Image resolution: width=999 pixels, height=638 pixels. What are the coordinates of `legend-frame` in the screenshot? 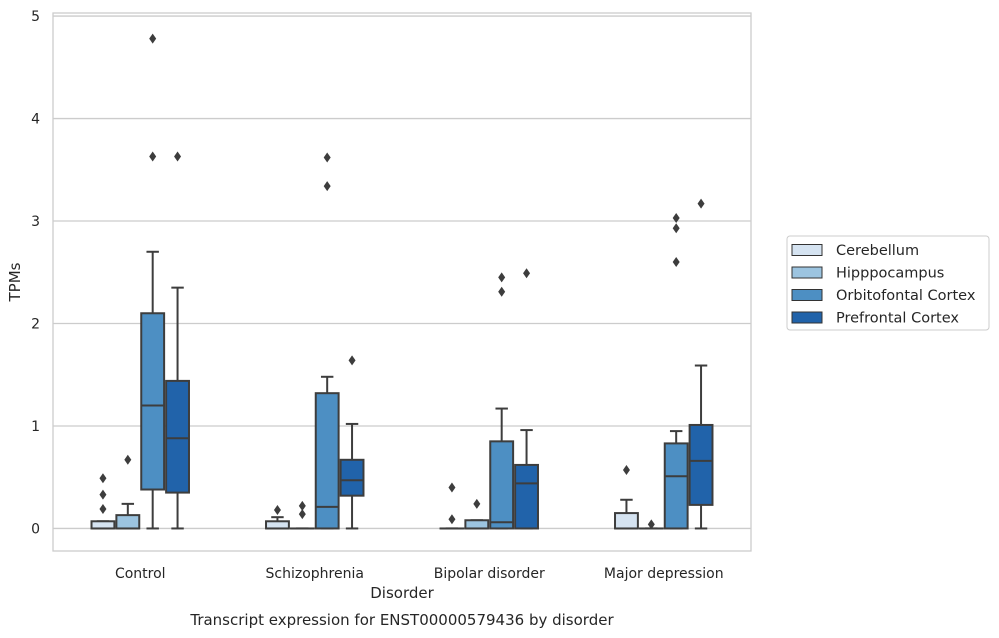 It's located at (888, 283).